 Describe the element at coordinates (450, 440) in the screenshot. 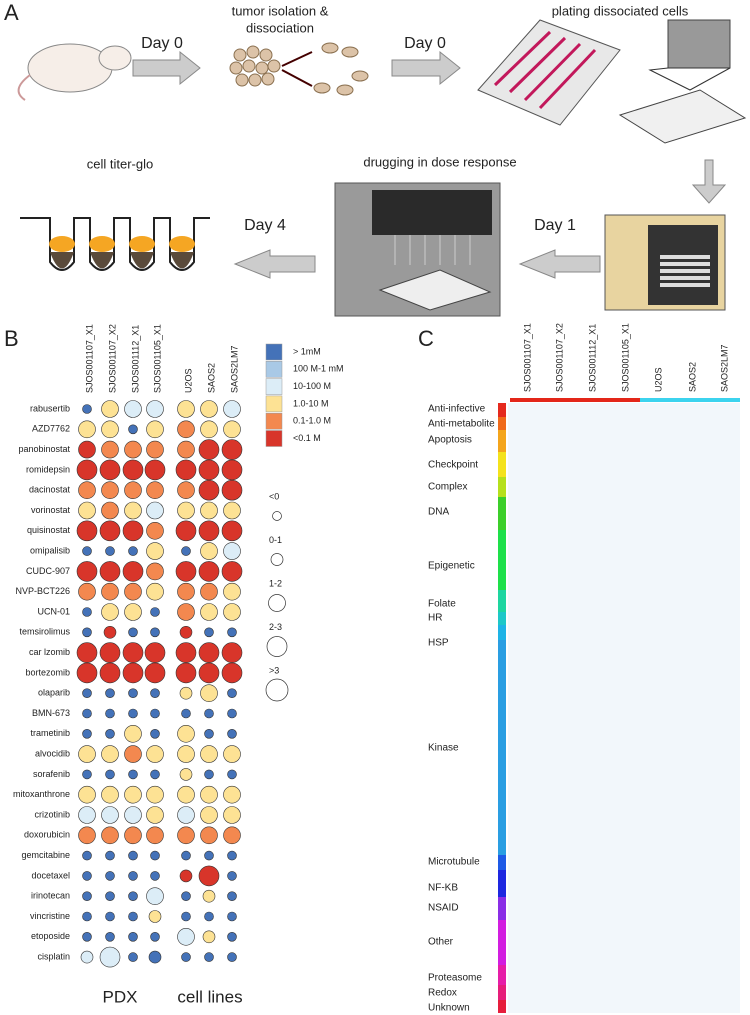

I see `category-label: Apoptosis` at that location.